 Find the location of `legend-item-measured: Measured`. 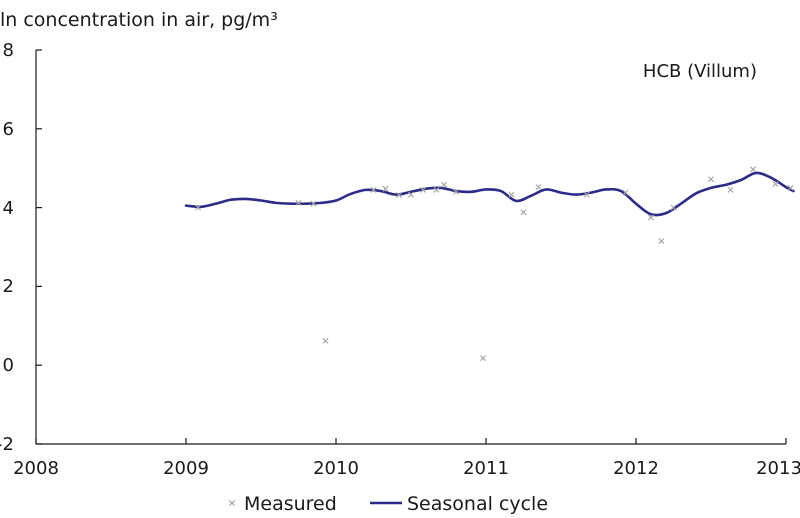

legend-item-measured: Measured is located at coordinates (282, 504).